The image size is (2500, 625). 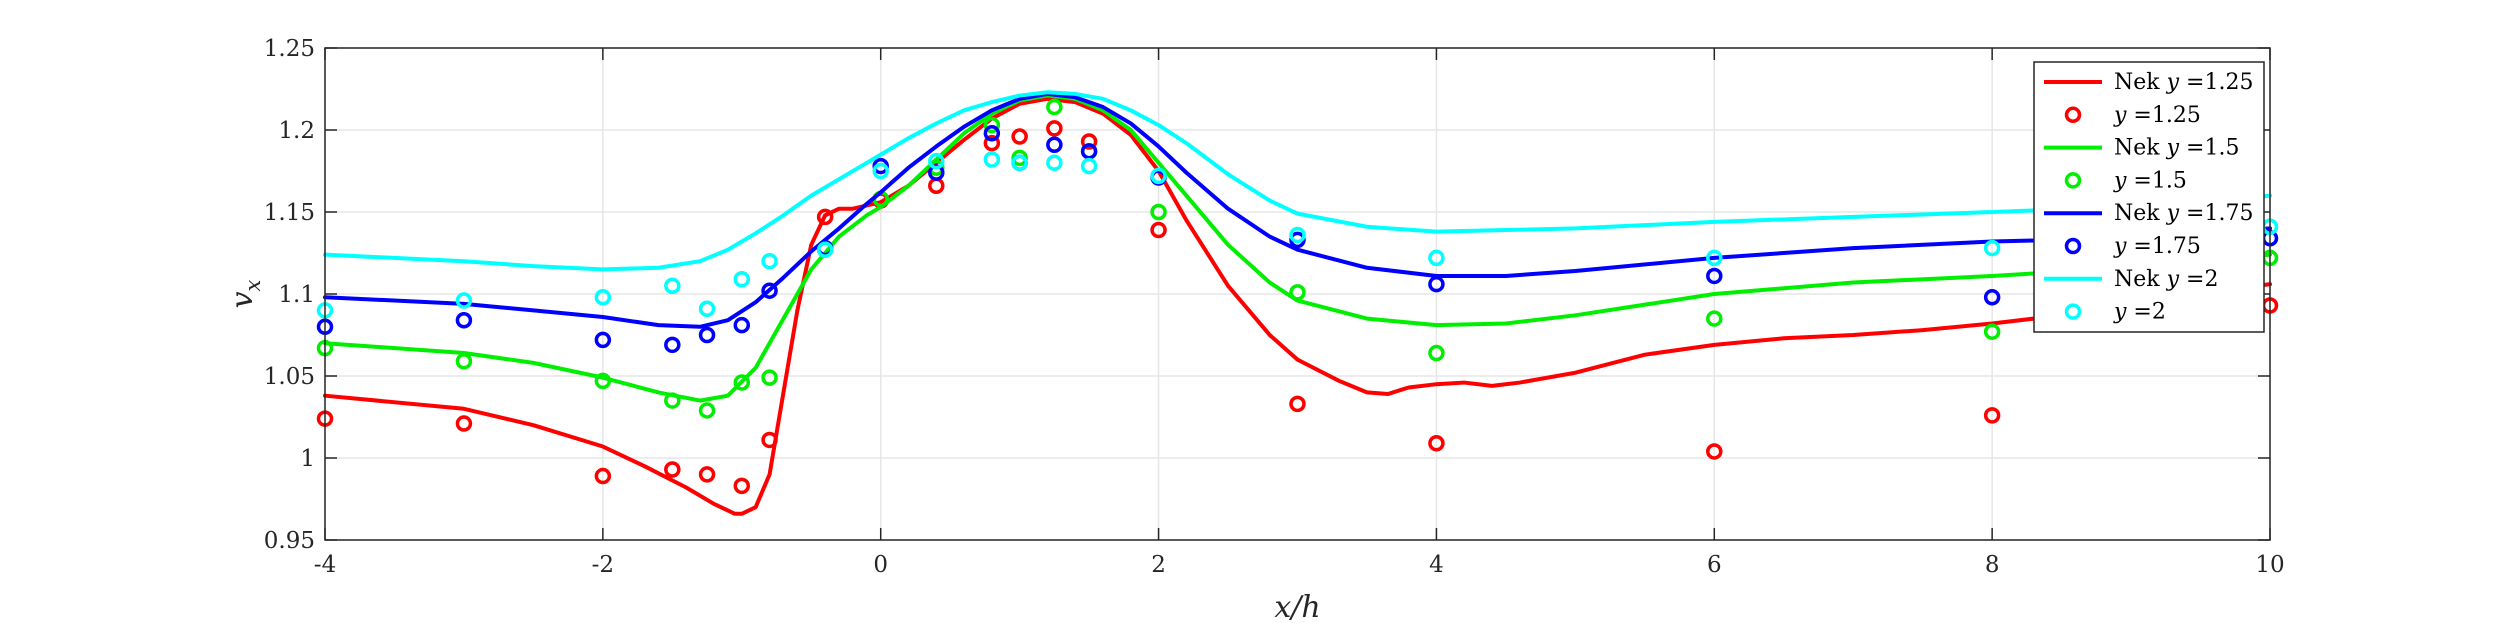 I want to click on legend-label-7: y =2, so click(x=2139, y=312).